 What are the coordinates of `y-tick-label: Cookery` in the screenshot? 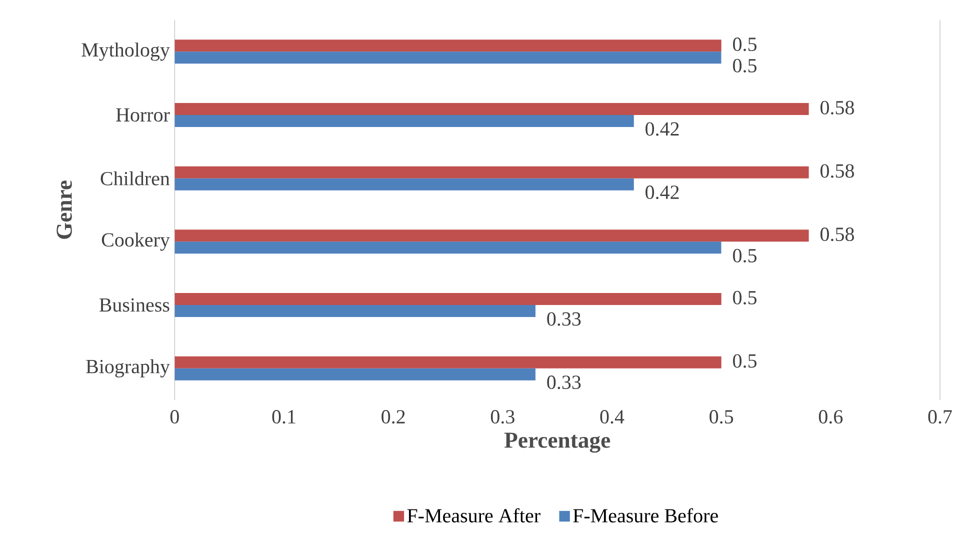 It's located at (136, 241).